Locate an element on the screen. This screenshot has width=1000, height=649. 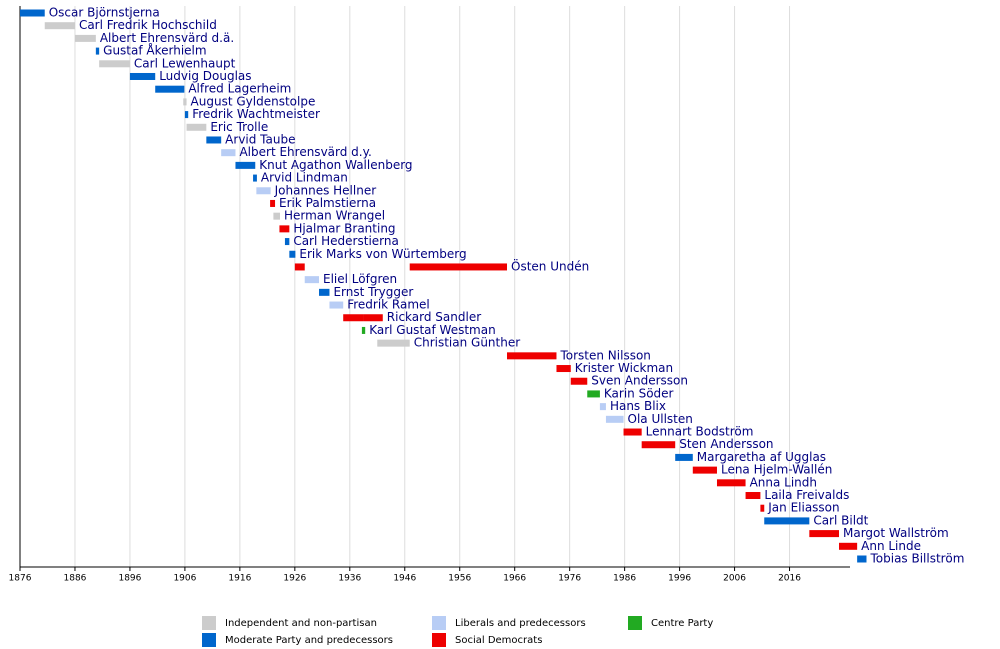
minister-name: Margaretha af Ugglas is located at coordinates (761, 457).